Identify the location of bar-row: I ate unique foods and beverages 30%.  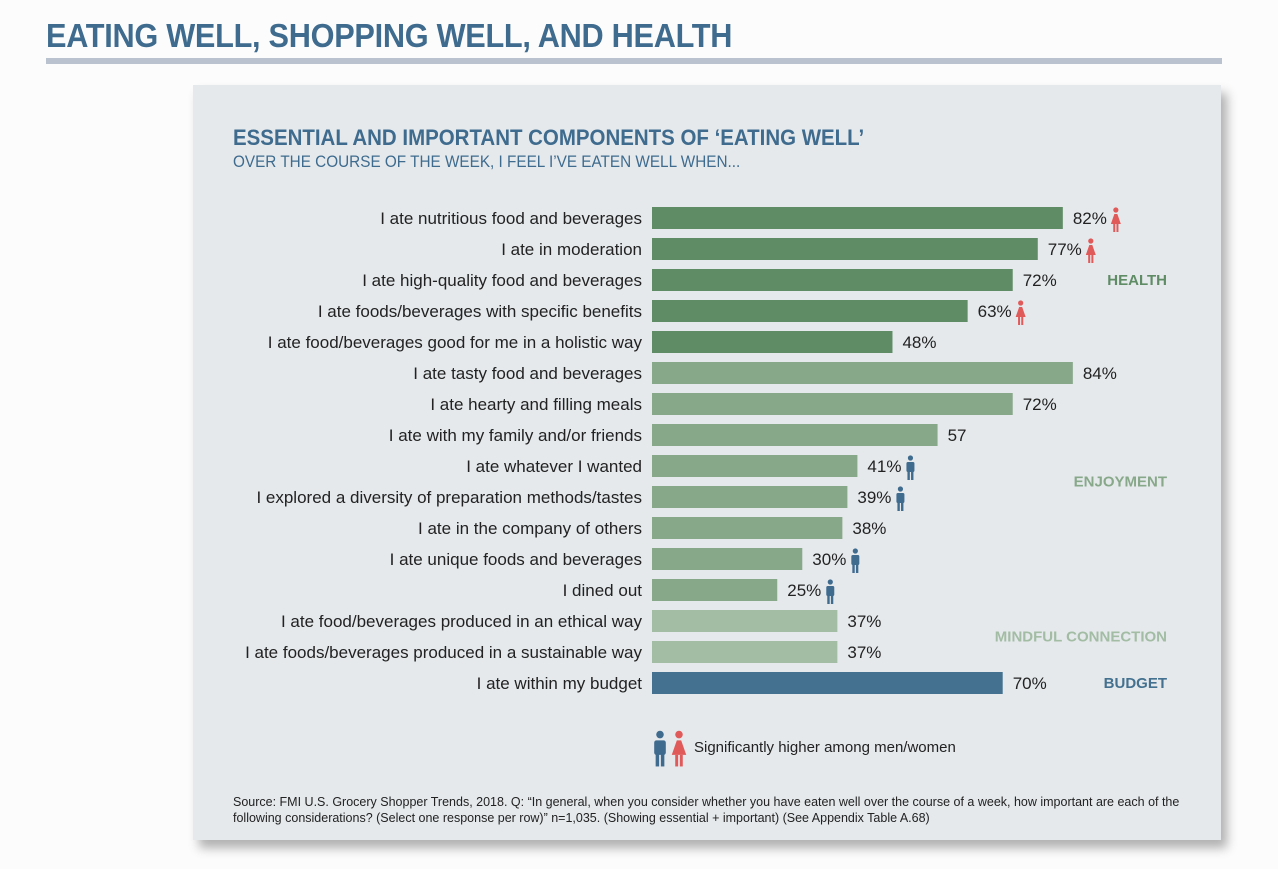
(625, 560).